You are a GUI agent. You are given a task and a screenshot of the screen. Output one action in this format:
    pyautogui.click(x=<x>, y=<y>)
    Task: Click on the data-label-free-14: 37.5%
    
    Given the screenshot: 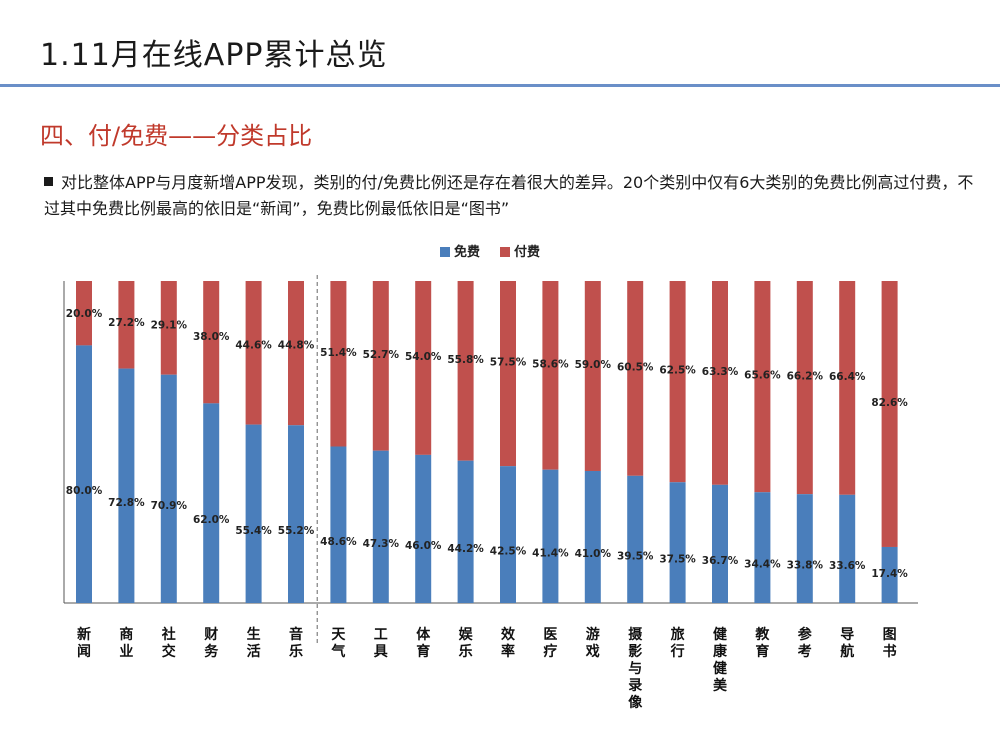 What is the action you would take?
    pyautogui.click(x=677, y=560)
    